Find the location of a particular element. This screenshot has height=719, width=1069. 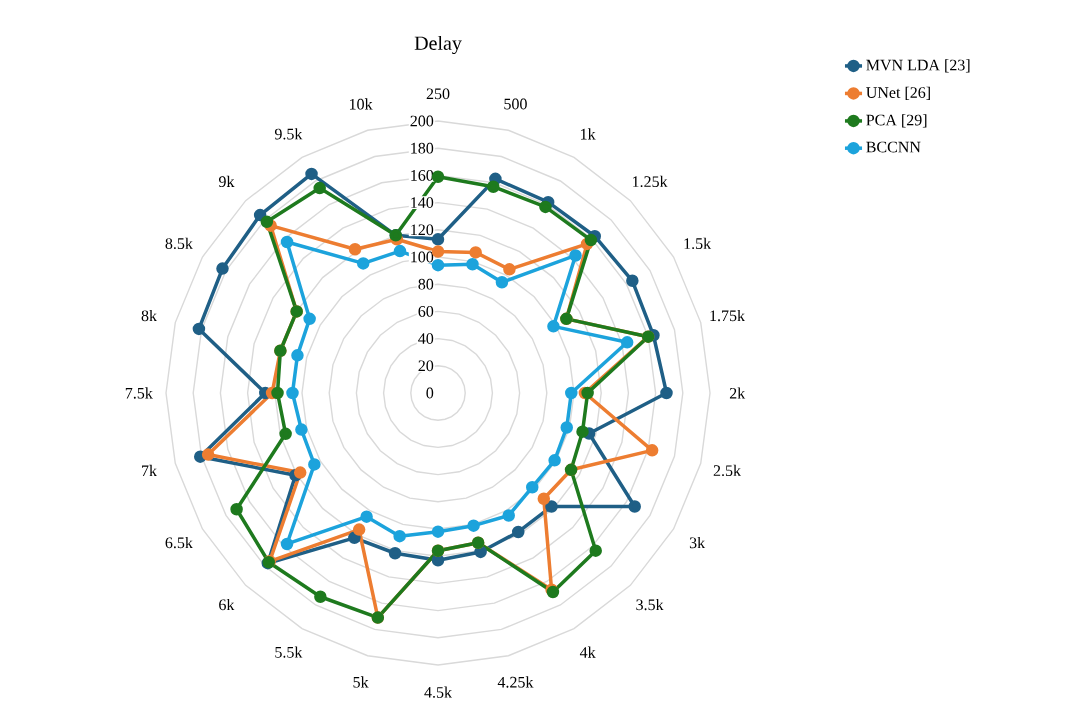

spoke-label: 4.5k is located at coordinates (438, 692).